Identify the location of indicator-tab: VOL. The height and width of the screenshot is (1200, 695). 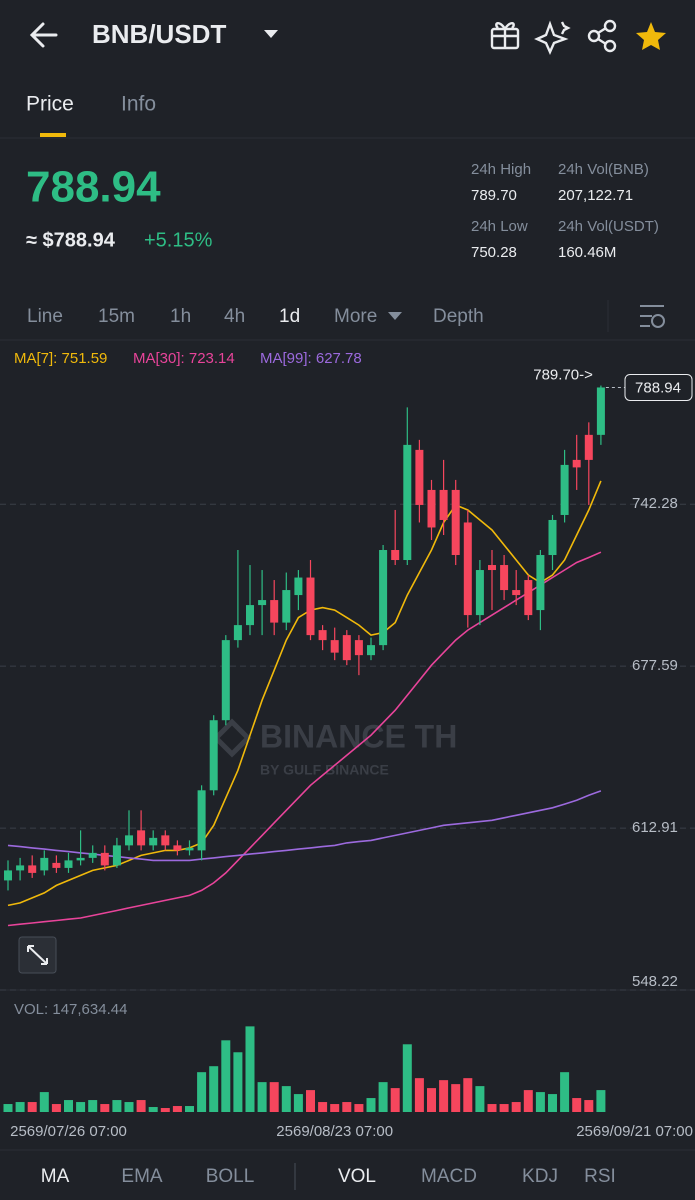
(357, 1176).